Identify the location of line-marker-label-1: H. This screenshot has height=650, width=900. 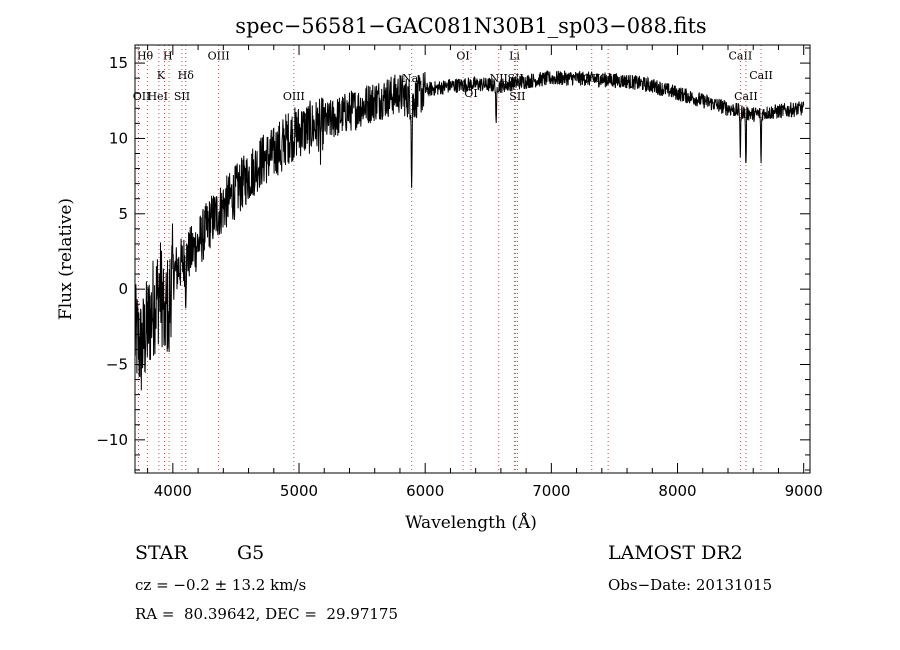
(168, 56).